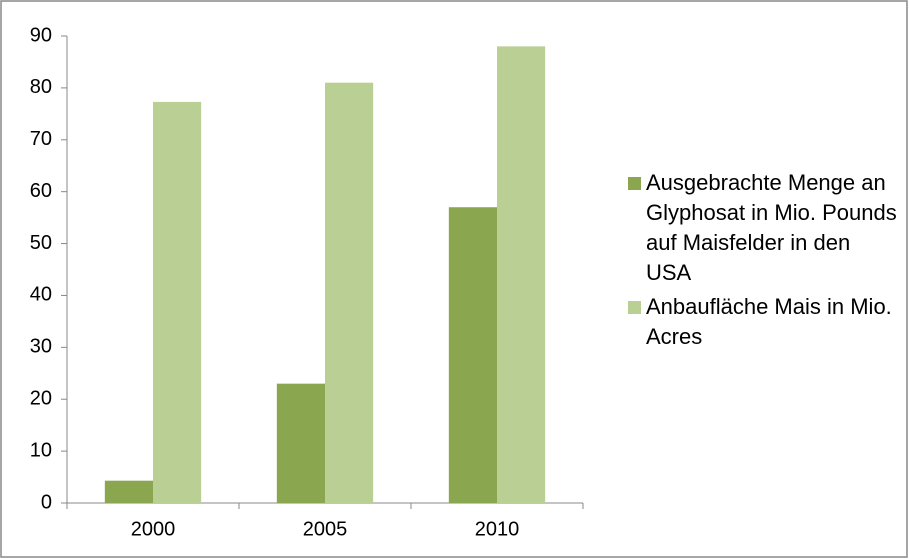  I want to click on legend-label: Anbaufläche Mais in Mio. Acres, so click(769, 321).